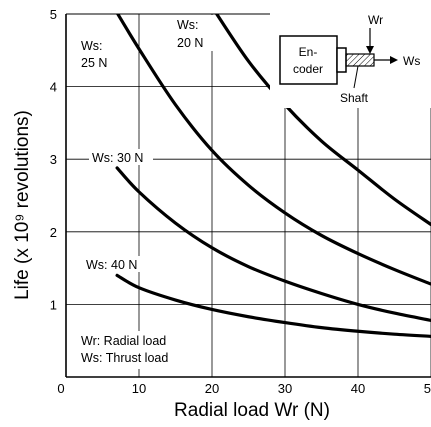  What do you see at coordinates (53, 87) in the screenshot?
I see `y-tick-label: 4` at bounding box center [53, 87].